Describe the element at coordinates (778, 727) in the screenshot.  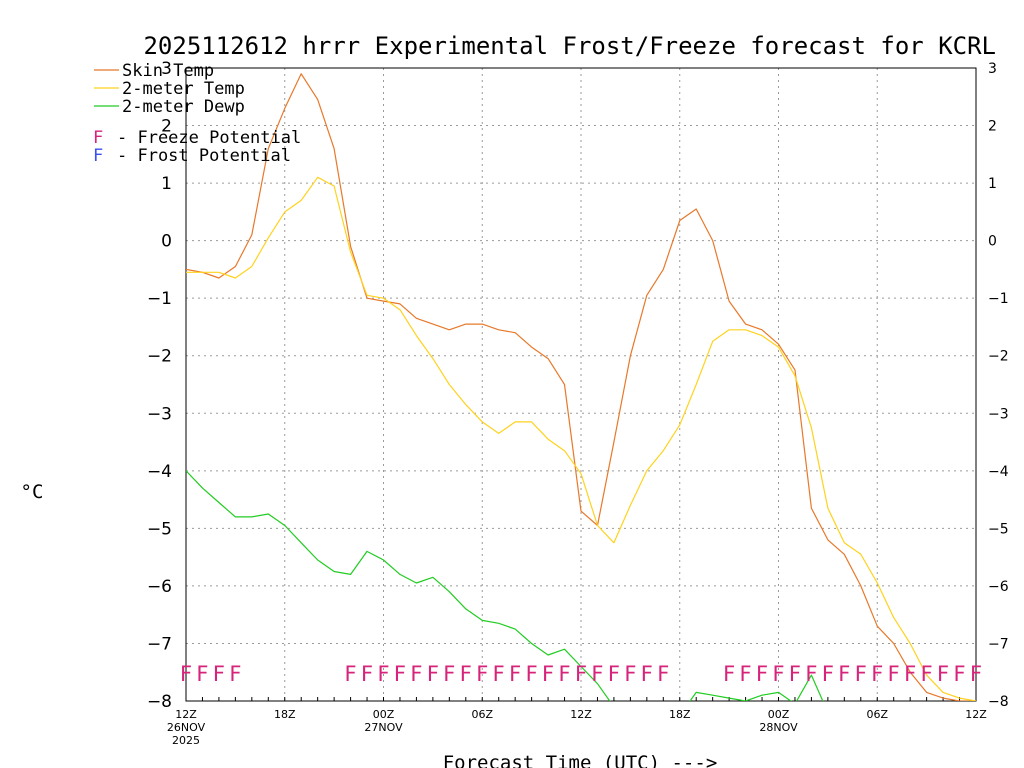
I see `x-tick-sublabel: 28NOV` at that location.